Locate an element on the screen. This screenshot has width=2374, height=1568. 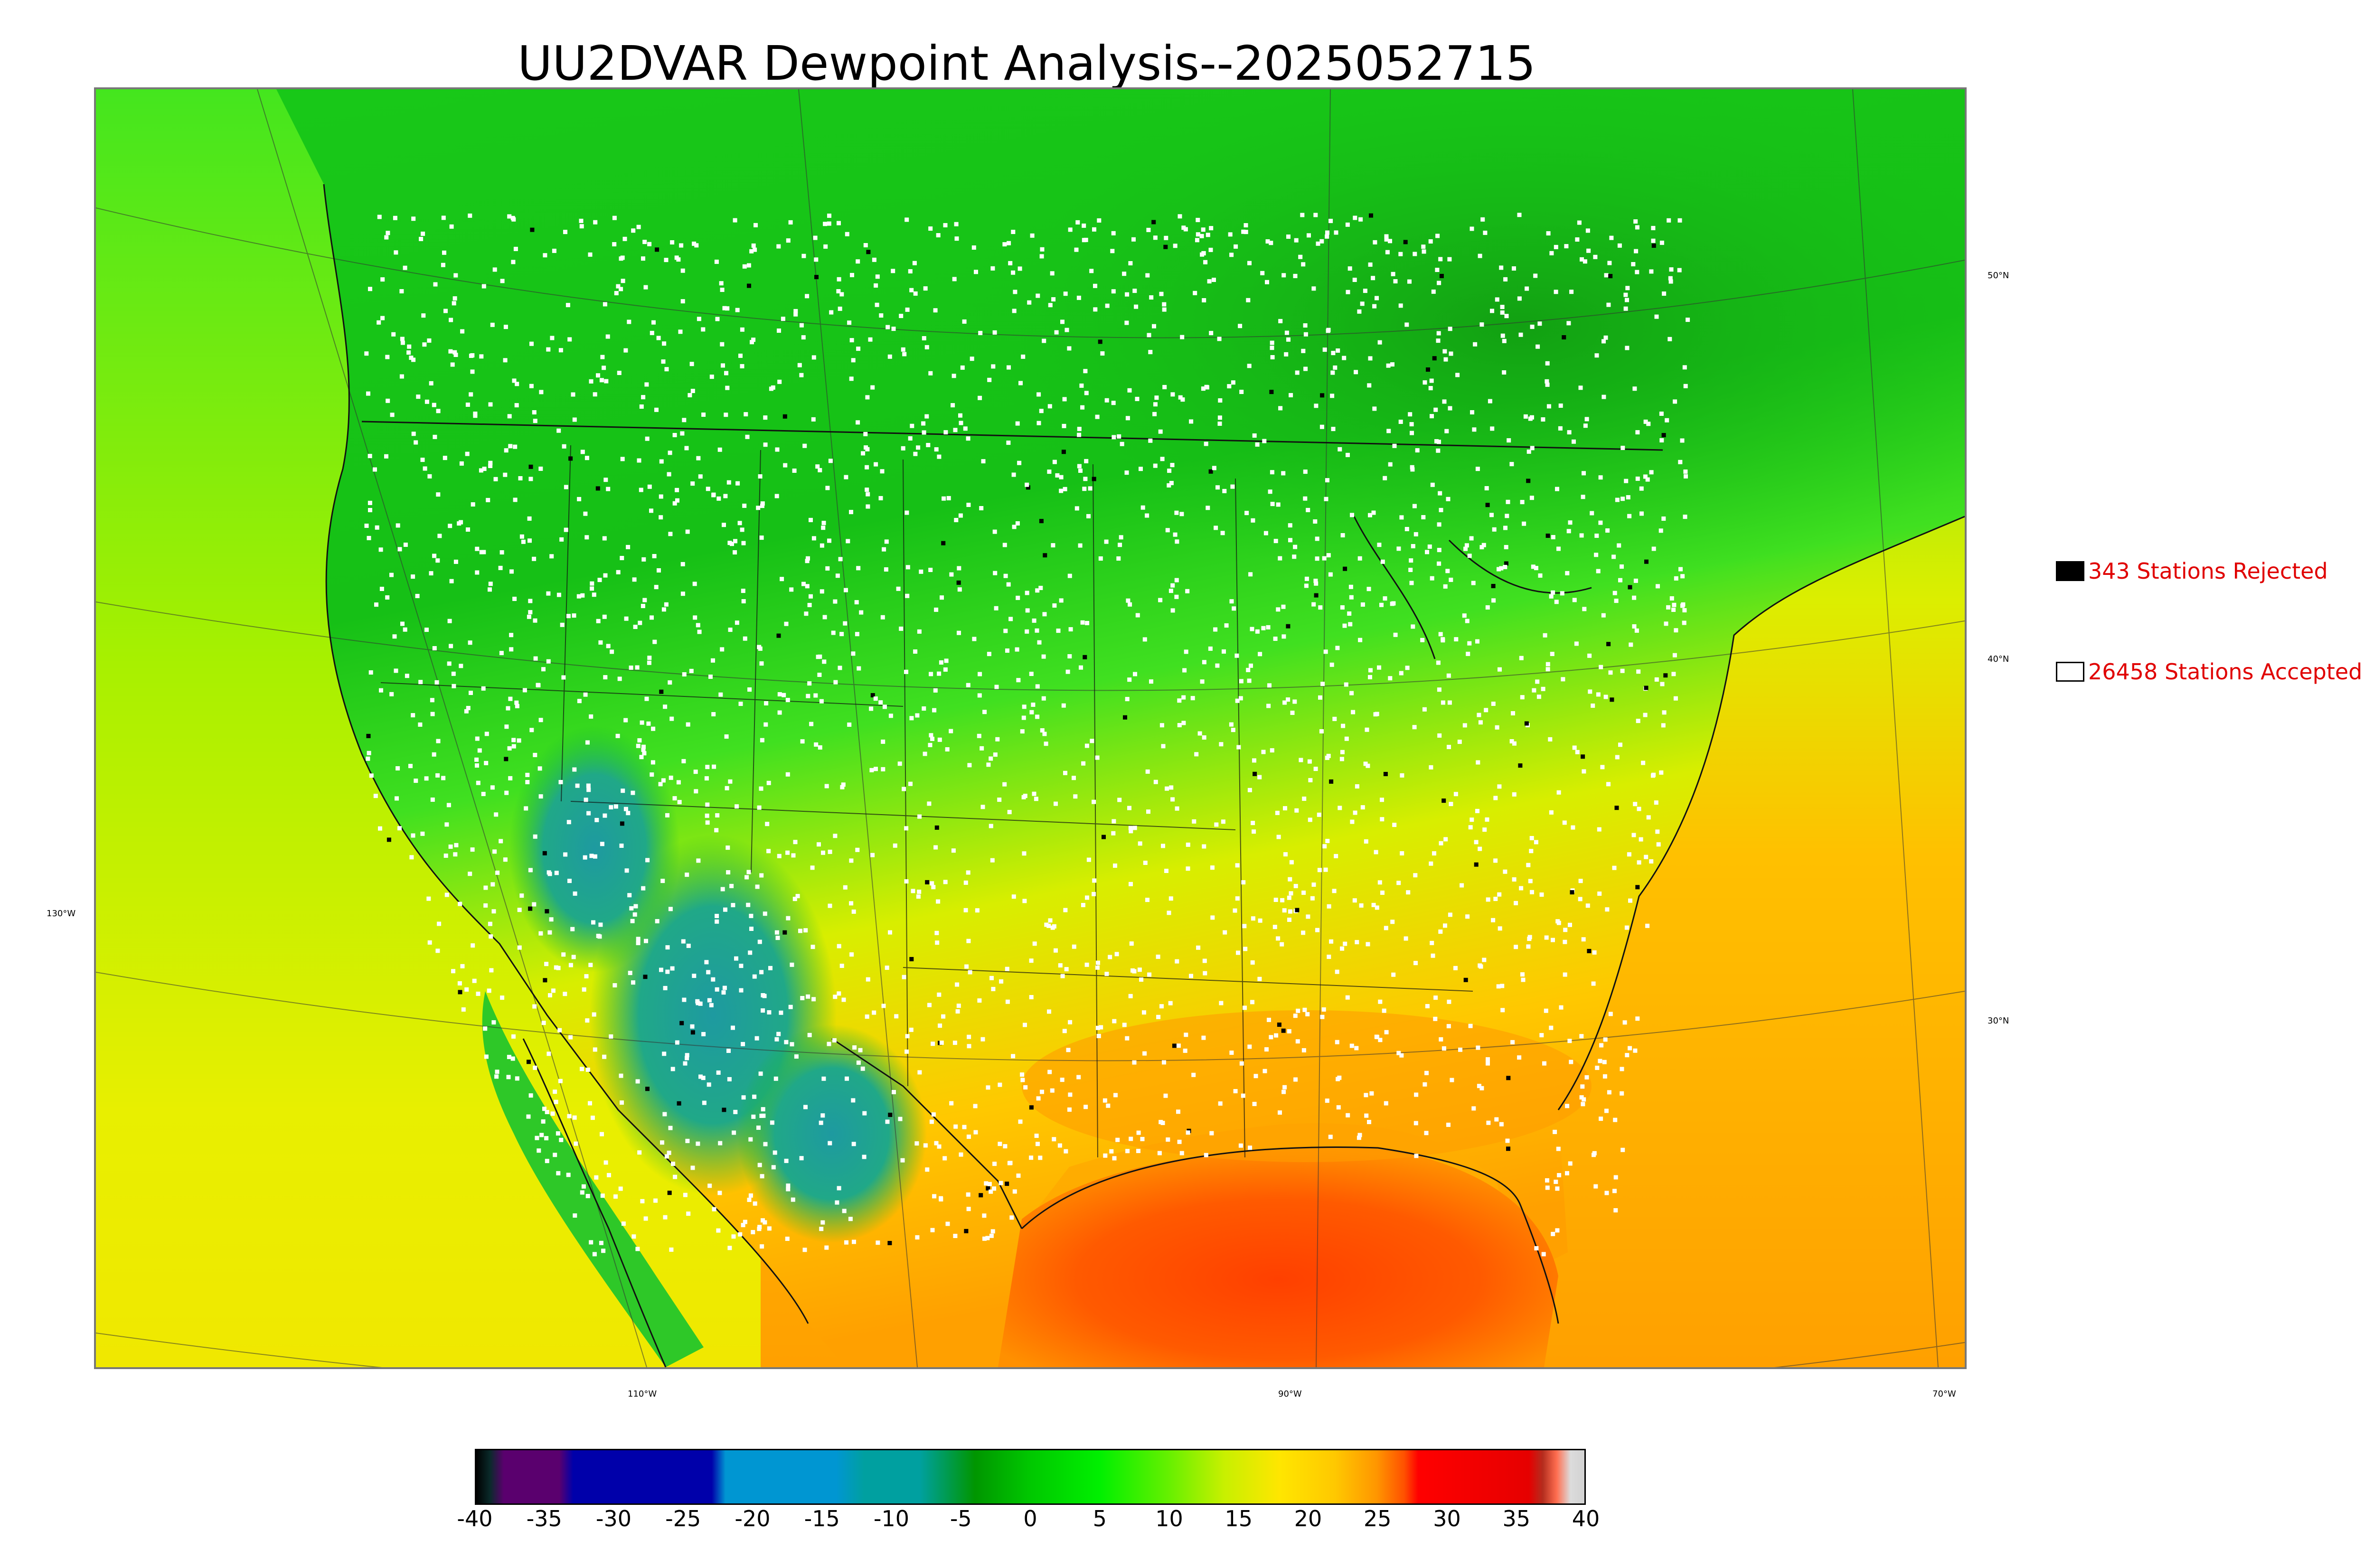
accepted-swatch is located at coordinates (2070, 672).